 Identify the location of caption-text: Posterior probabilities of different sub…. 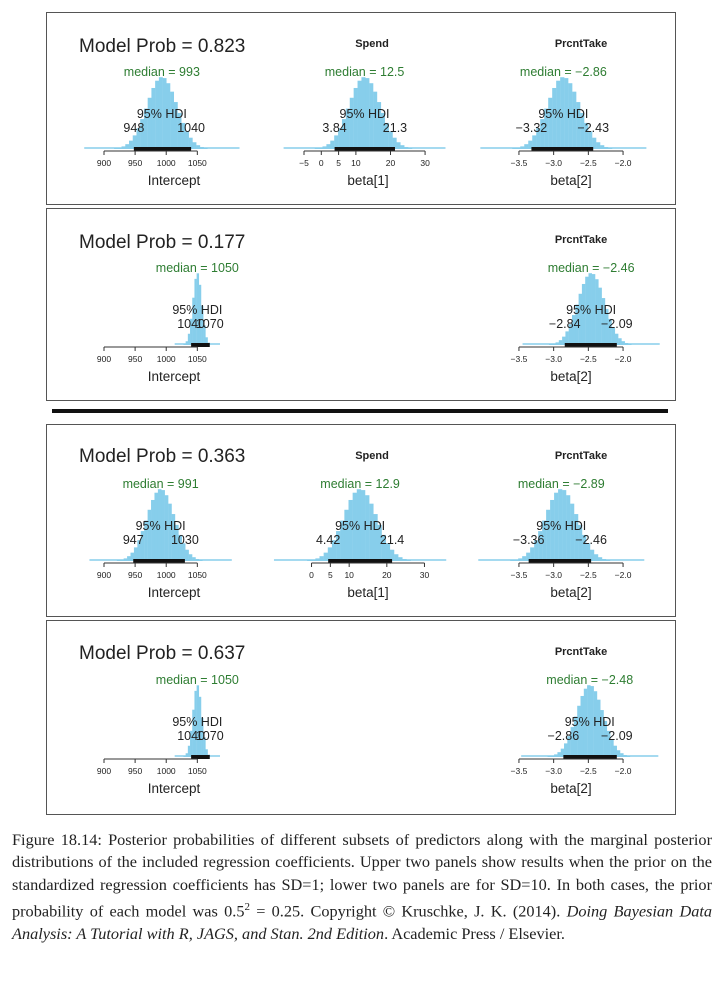
(362, 875).